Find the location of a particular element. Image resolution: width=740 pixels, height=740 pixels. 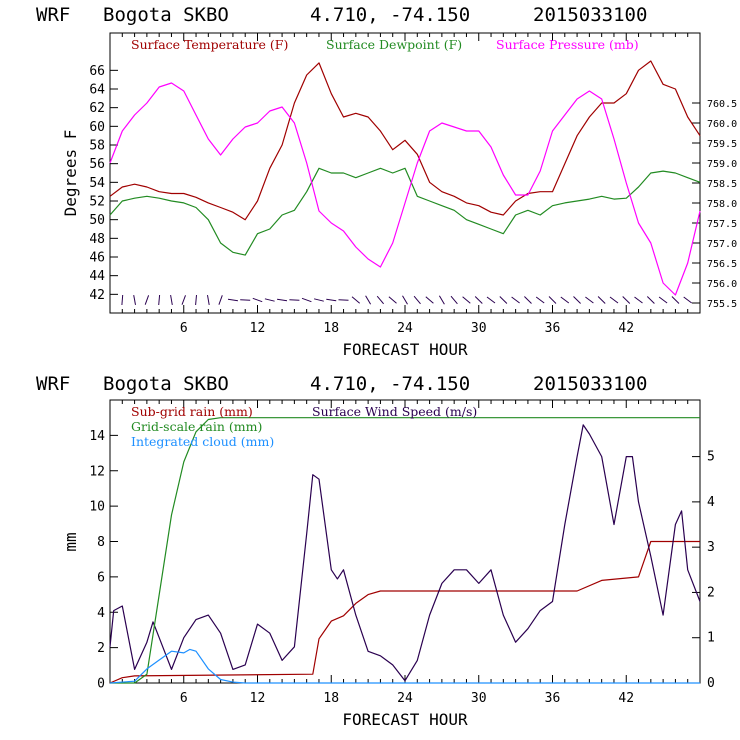

chart1-legend-dewpoint: Surface Dewpoint (F) is located at coordinates (394, 44).